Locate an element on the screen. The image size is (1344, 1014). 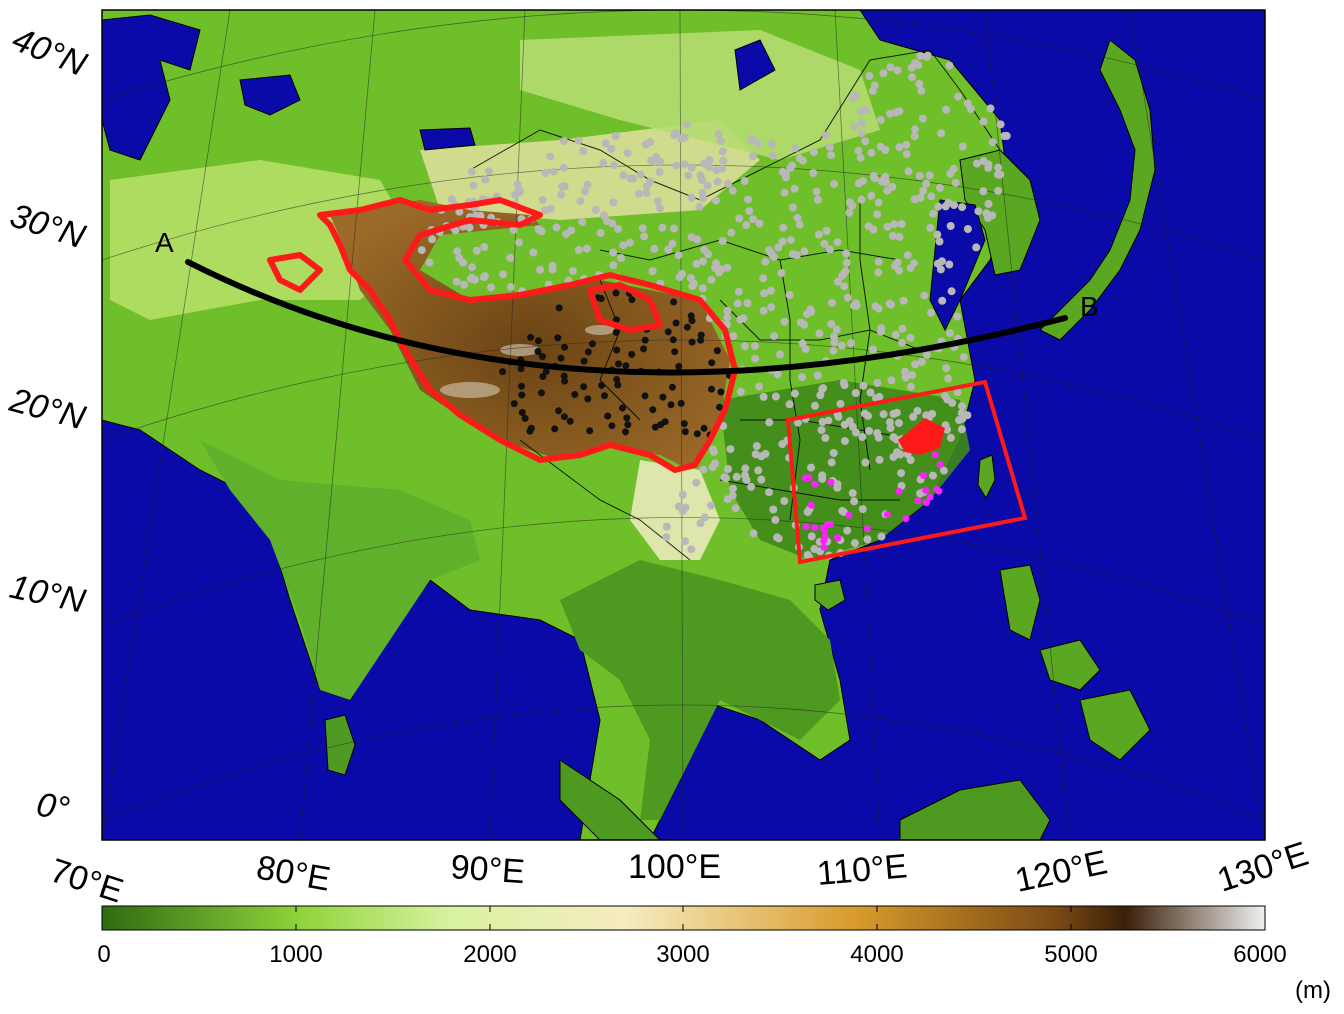
lon-label-110: 110°E is located at coordinates (861, 870).